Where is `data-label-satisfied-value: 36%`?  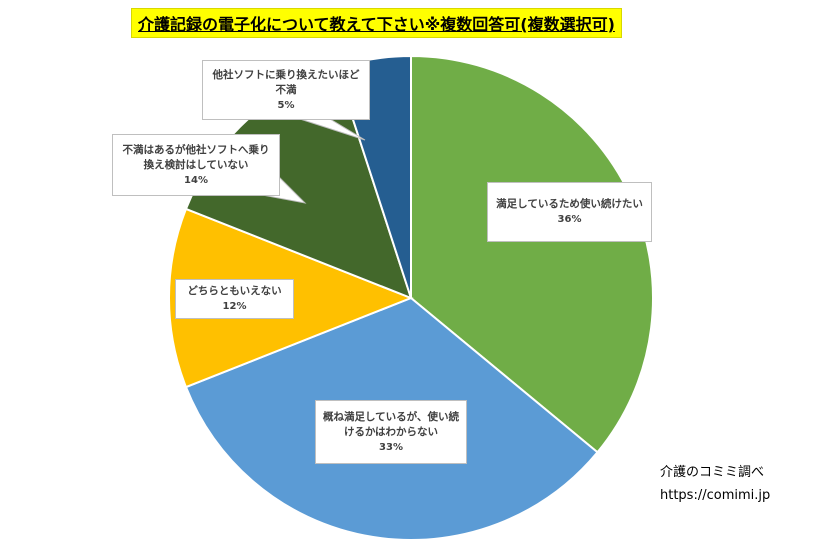
data-label-satisfied-value: 36% is located at coordinates (569, 219).